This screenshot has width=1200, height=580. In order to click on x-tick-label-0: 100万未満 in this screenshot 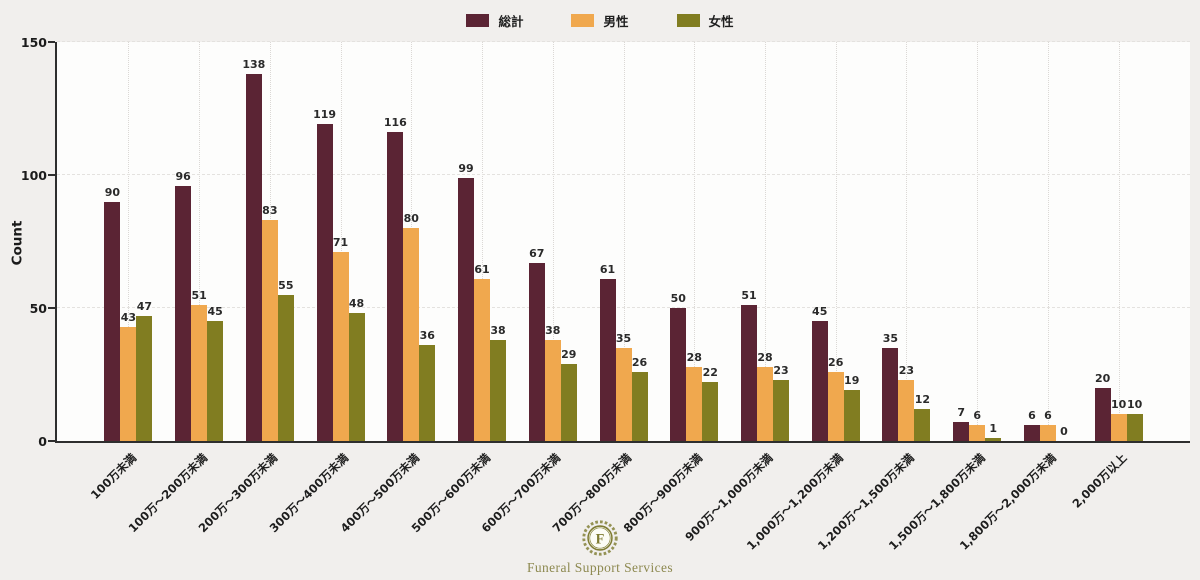, I will do `click(113, 476)`.